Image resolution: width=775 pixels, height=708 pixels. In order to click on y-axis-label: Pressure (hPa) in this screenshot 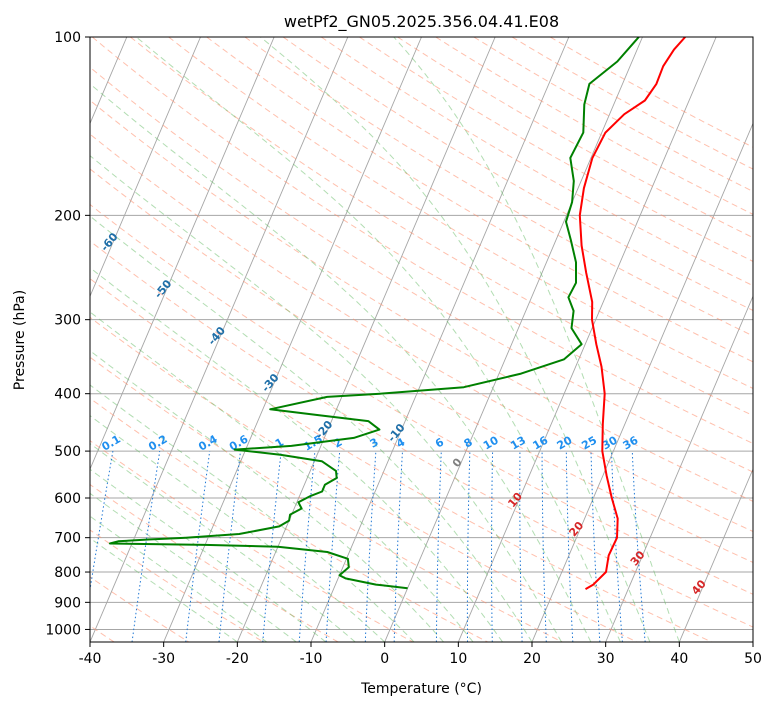, I will do `click(20, 340)`.